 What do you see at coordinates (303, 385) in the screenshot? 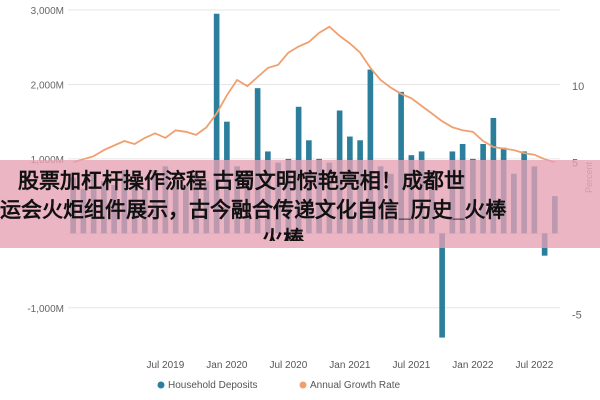
I see `legend-marker-annual-growth-rate` at bounding box center [303, 385].